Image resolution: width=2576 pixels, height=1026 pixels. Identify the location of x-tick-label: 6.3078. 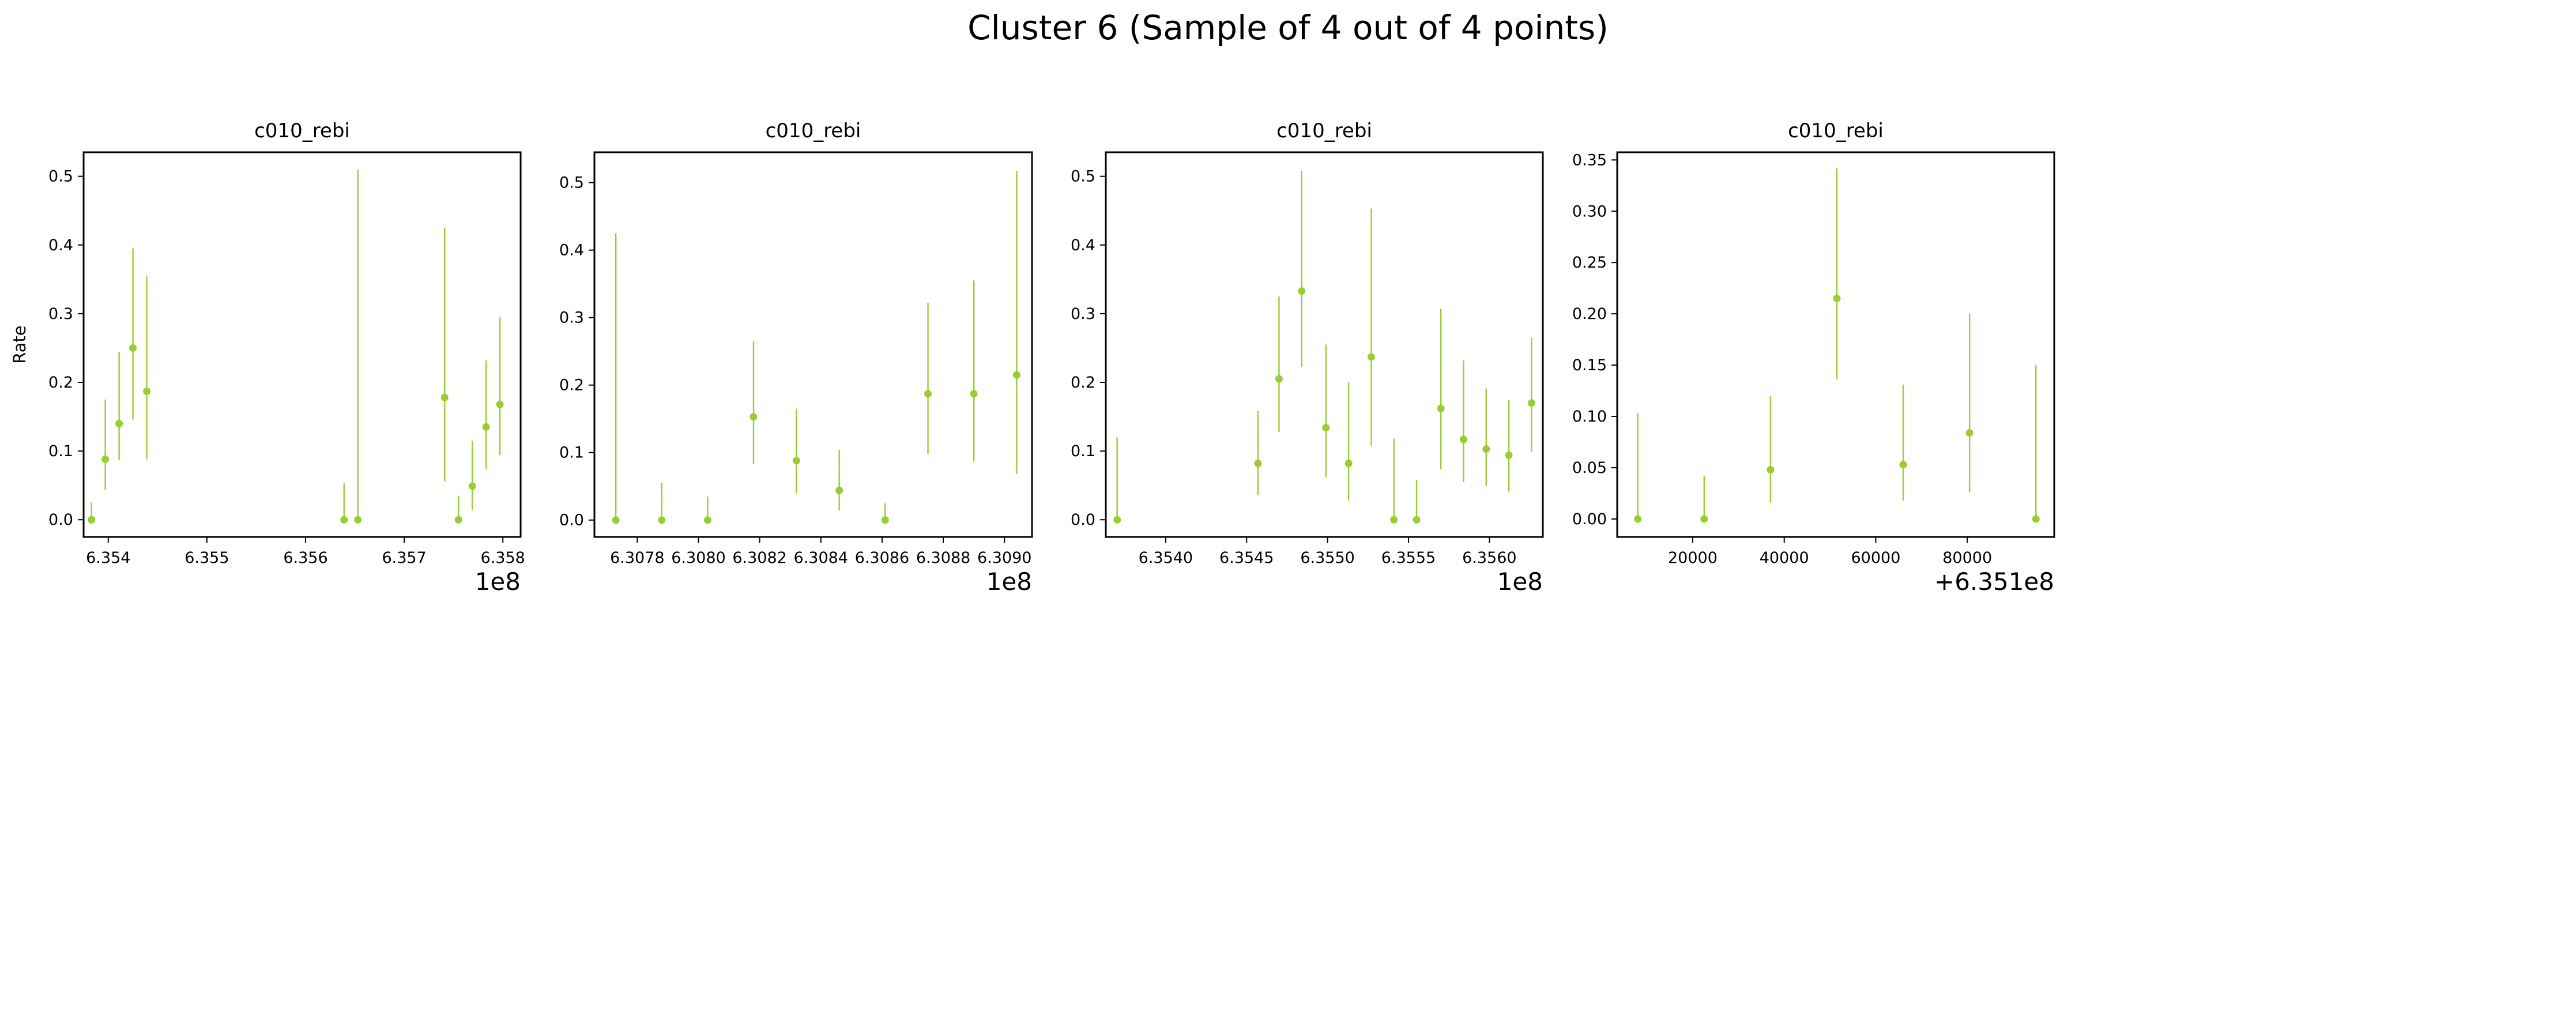
(637, 558).